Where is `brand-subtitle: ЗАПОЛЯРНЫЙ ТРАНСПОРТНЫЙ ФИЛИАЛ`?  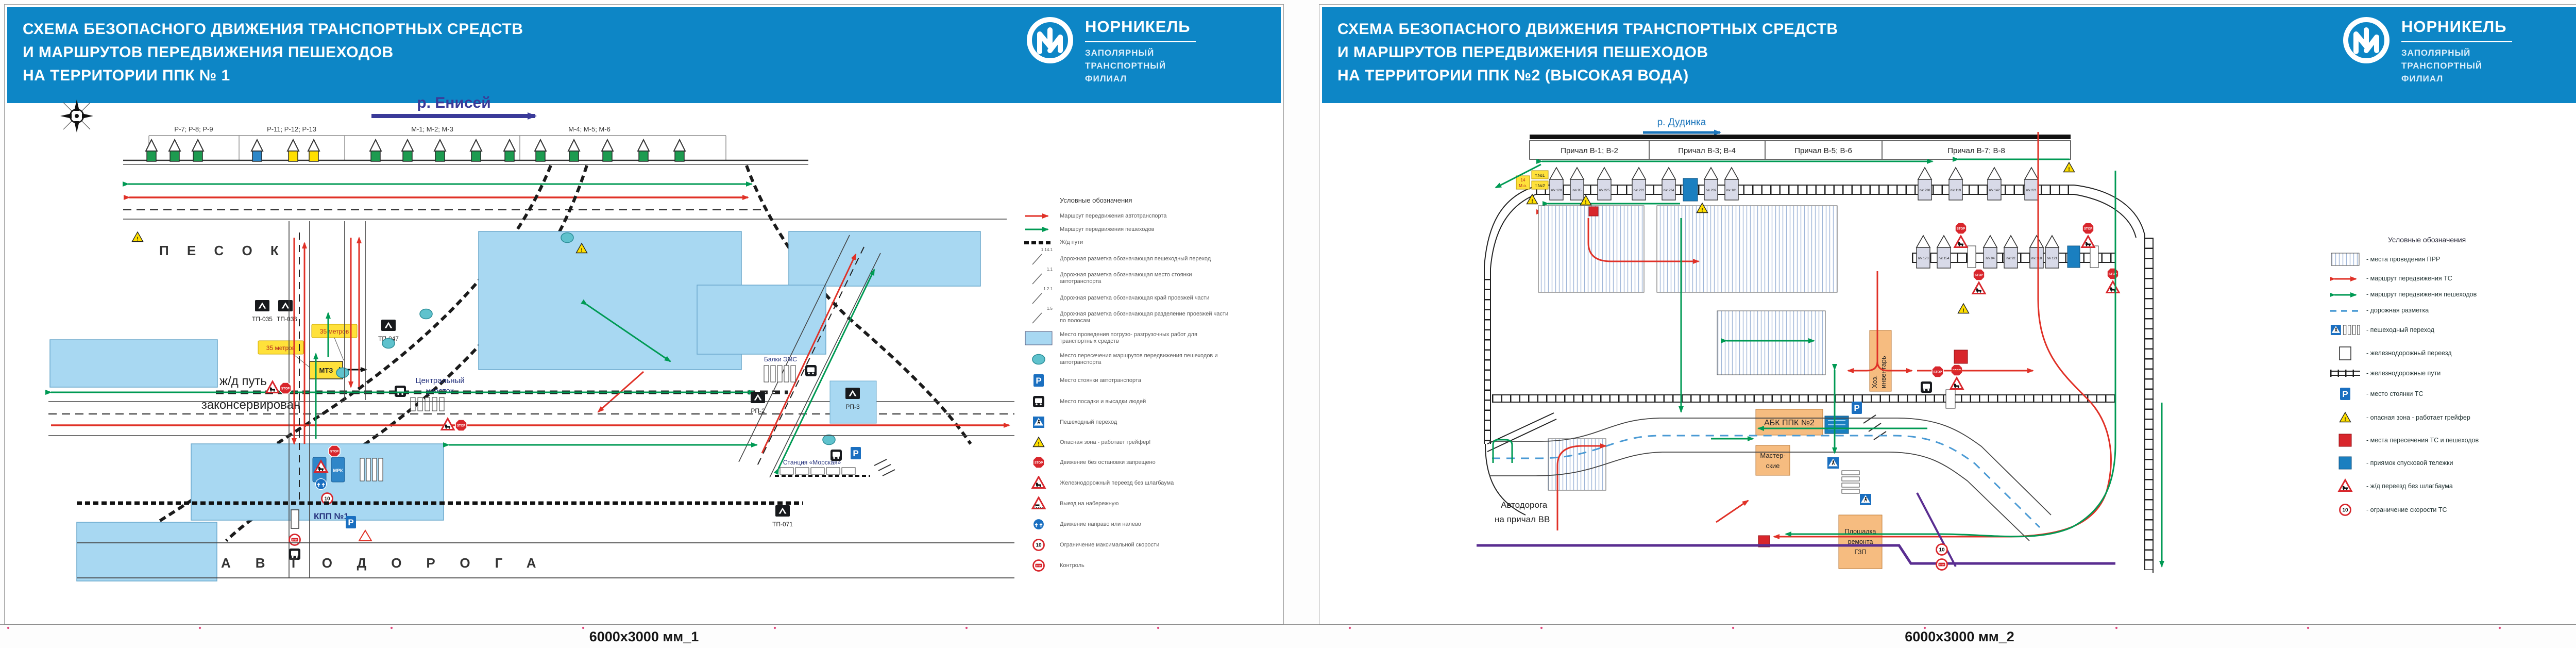
brand-subtitle: ЗАПОЛЯРНЫЙ ТРАНСПОРТНЫЙ ФИЛИАЛ is located at coordinates (2442, 66).